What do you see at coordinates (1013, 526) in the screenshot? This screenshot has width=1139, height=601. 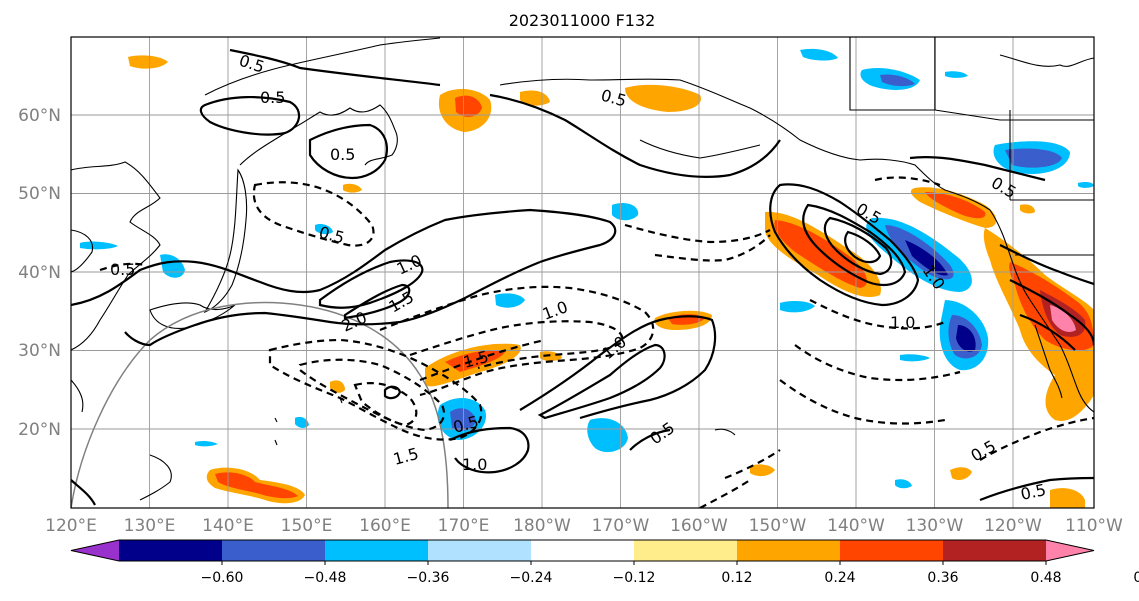 I see `lon-tick-label: 120°W` at bounding box center [1013, 526].